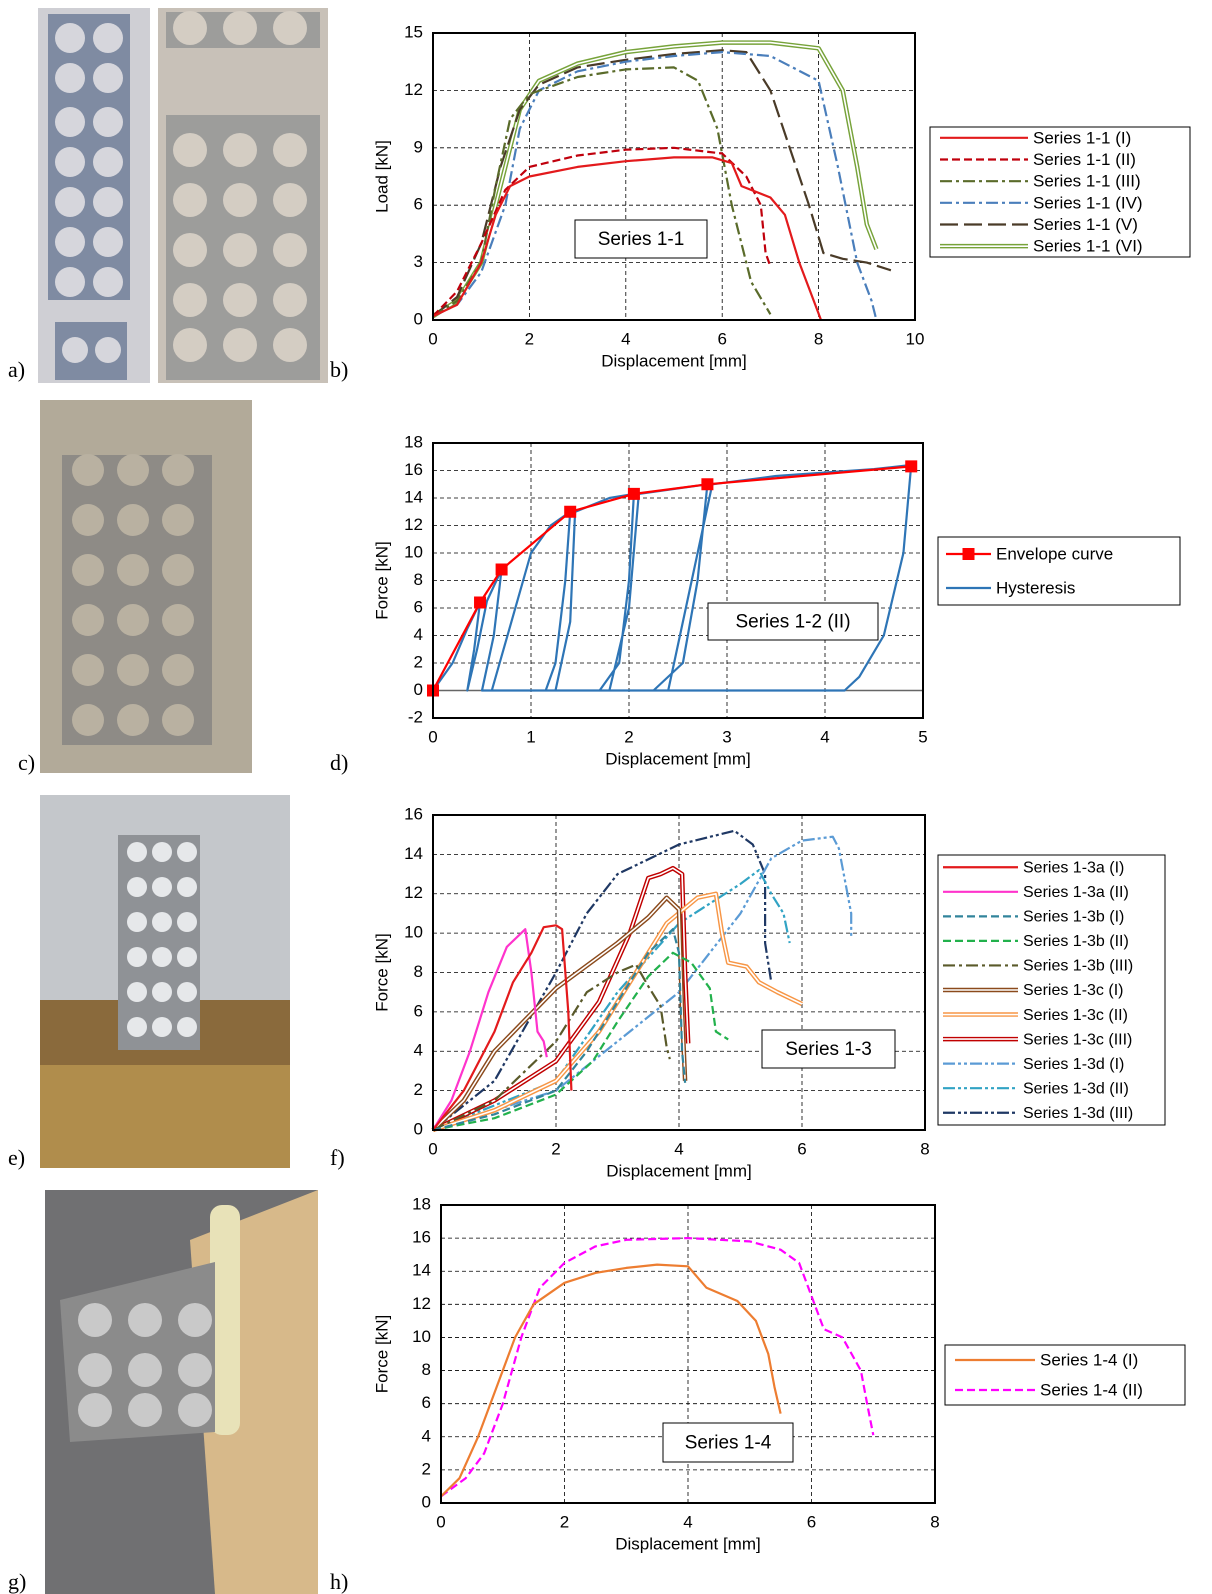  Describe the element at coordinates (1073, 1064) in the screenshot. I see `legend-label: Series 1-3d (I)` at that location.